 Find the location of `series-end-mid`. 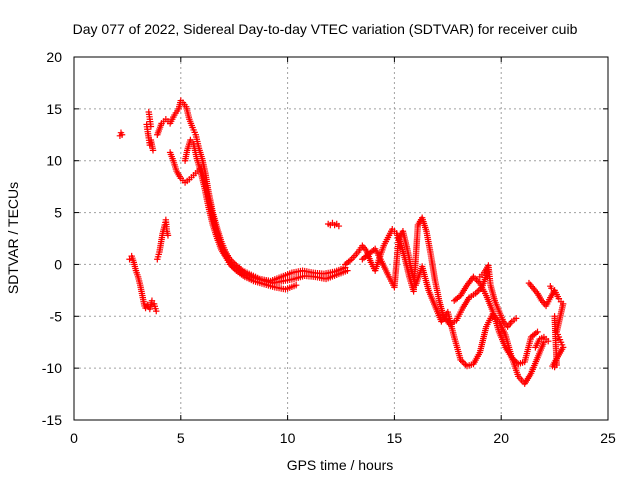

series-end-mid is located at coordinates (542, 342).